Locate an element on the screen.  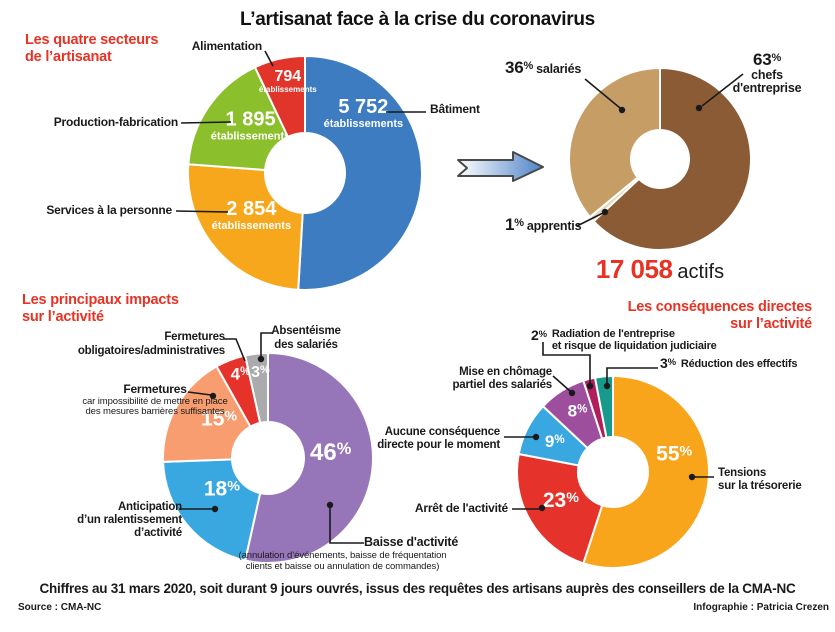
callout-tensions: Tensions sur la trésorerie is located at coordinates (760, 480).